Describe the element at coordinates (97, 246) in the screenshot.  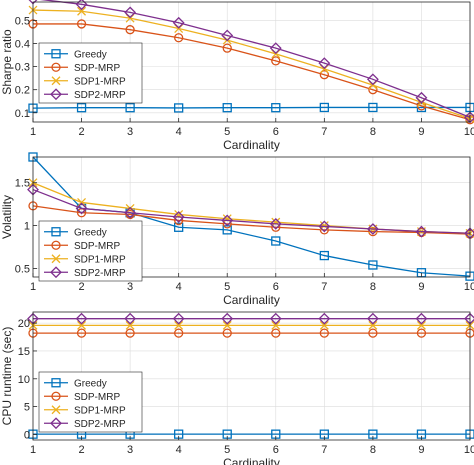
I see `legend-label: SDP-MRP` at that location.